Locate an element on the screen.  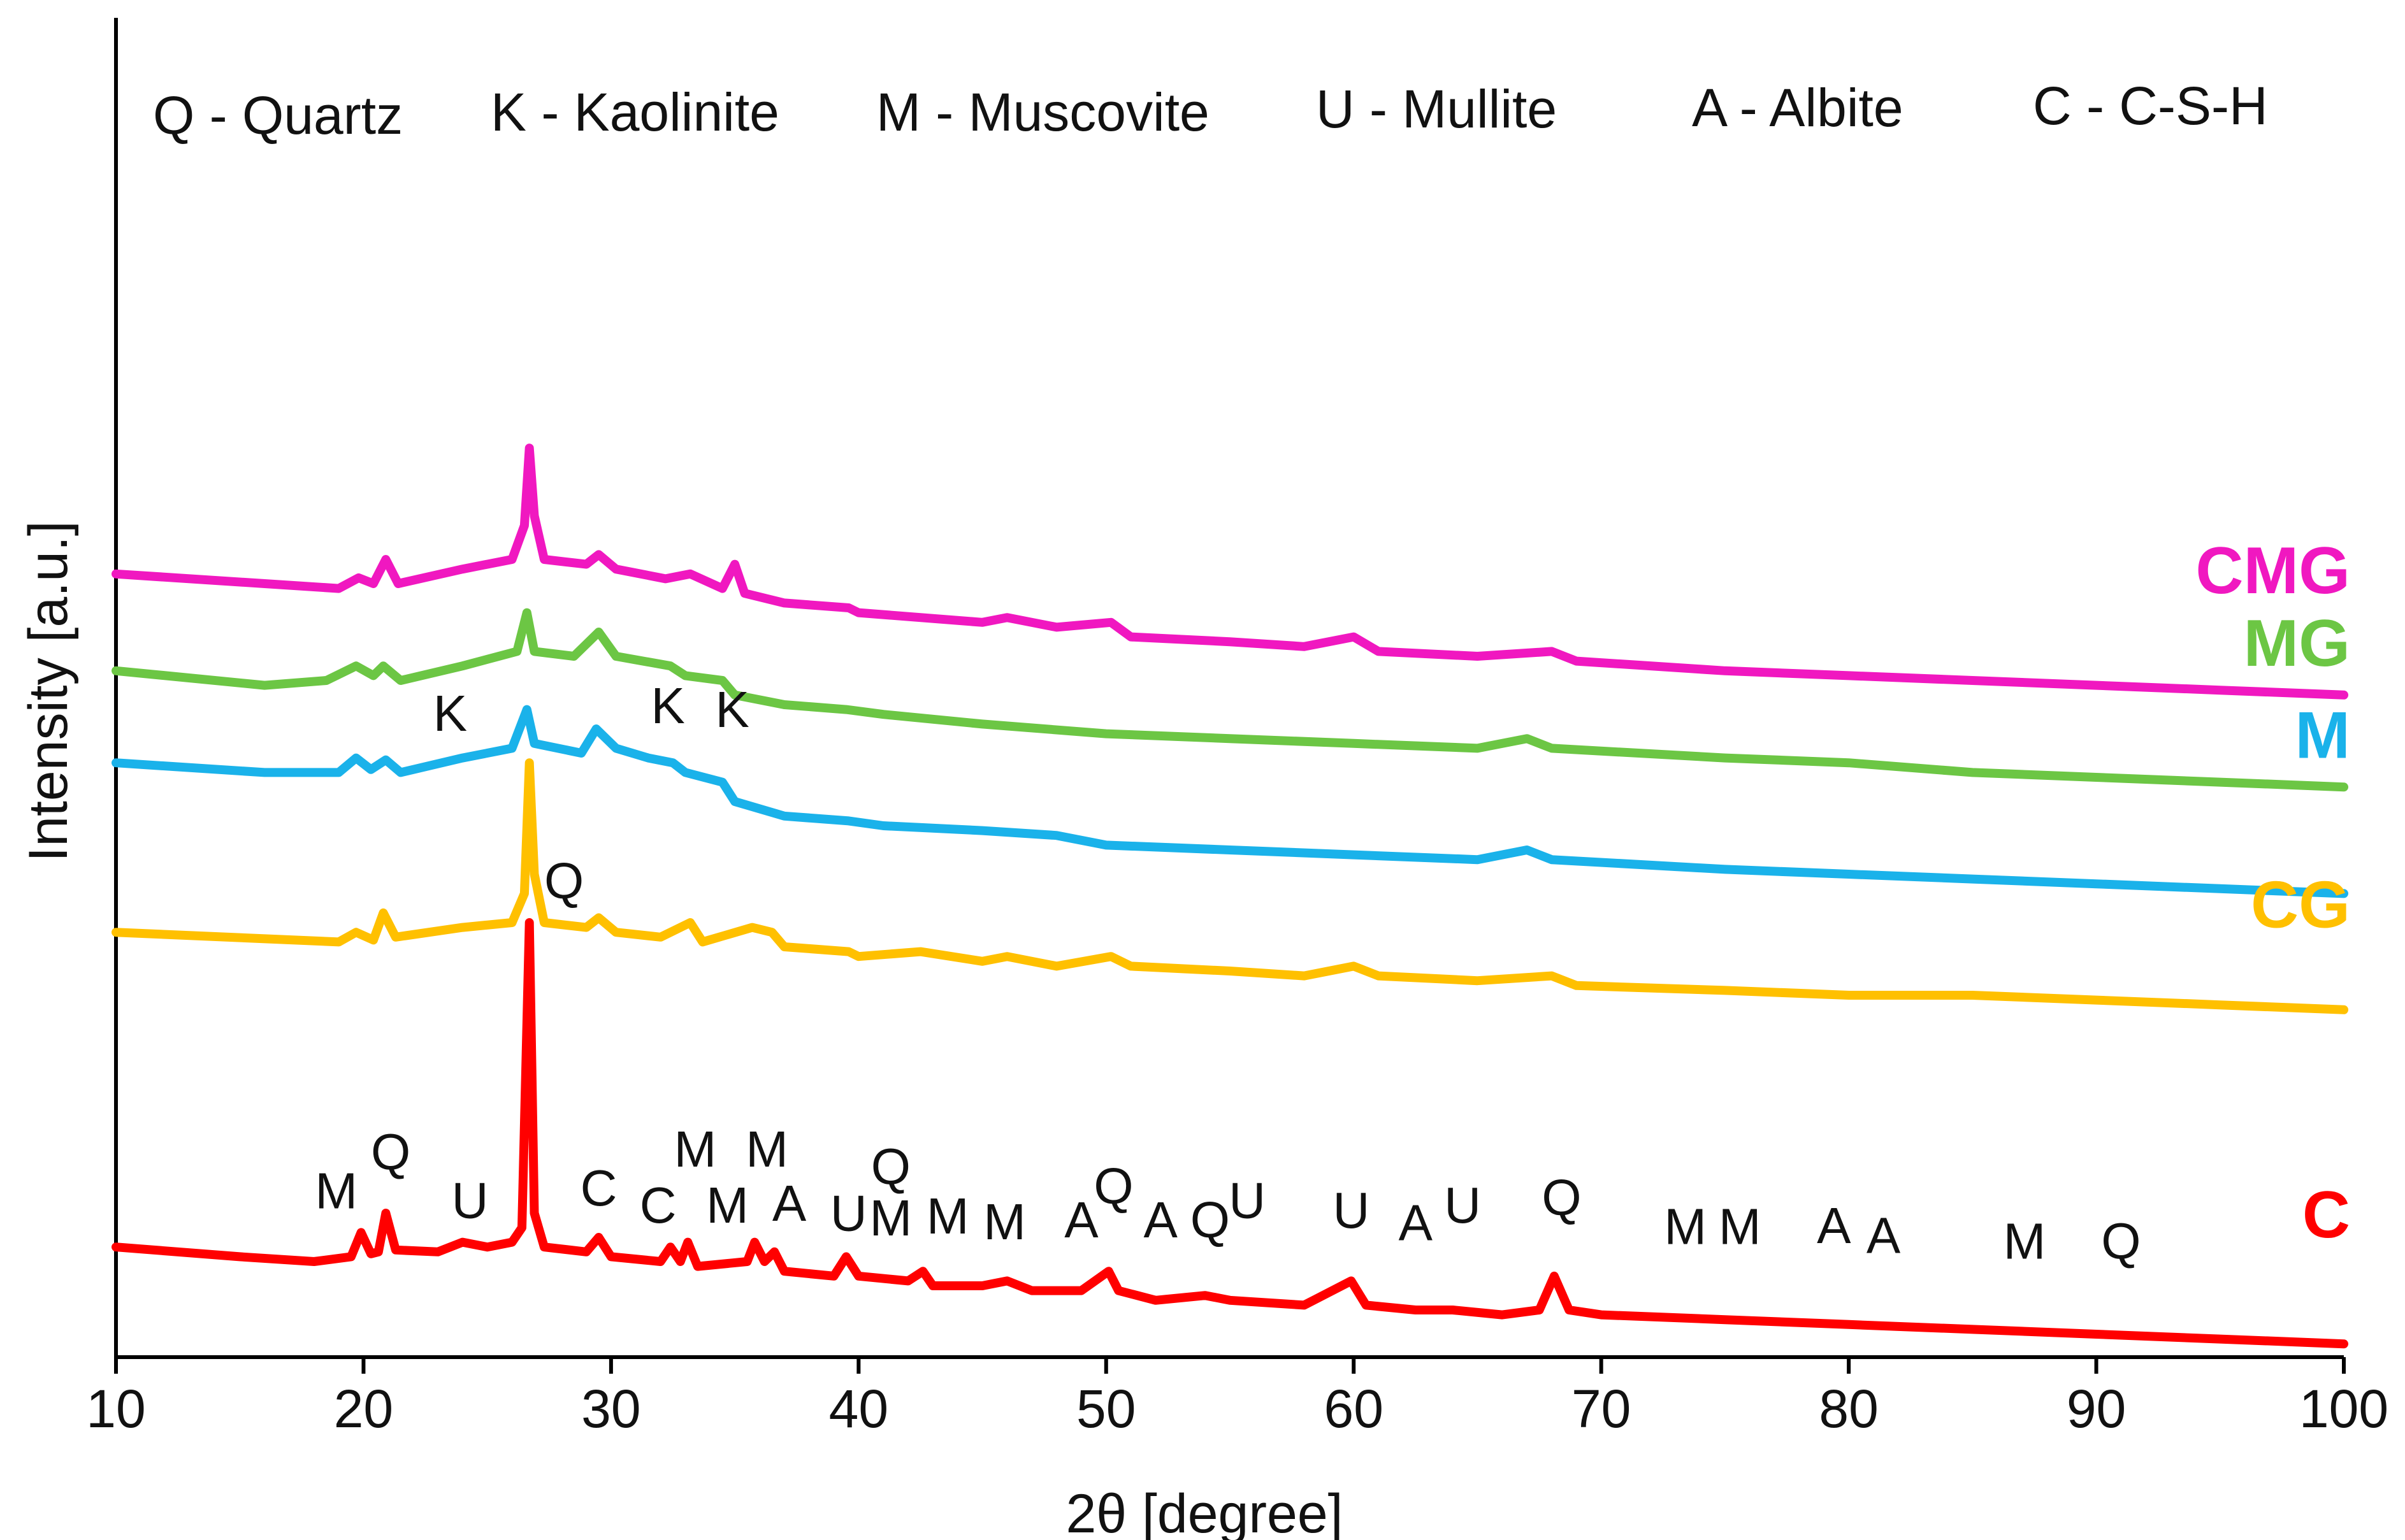
y-axis-title: Intensity [a.u.] is located at coordinates (48, 691).